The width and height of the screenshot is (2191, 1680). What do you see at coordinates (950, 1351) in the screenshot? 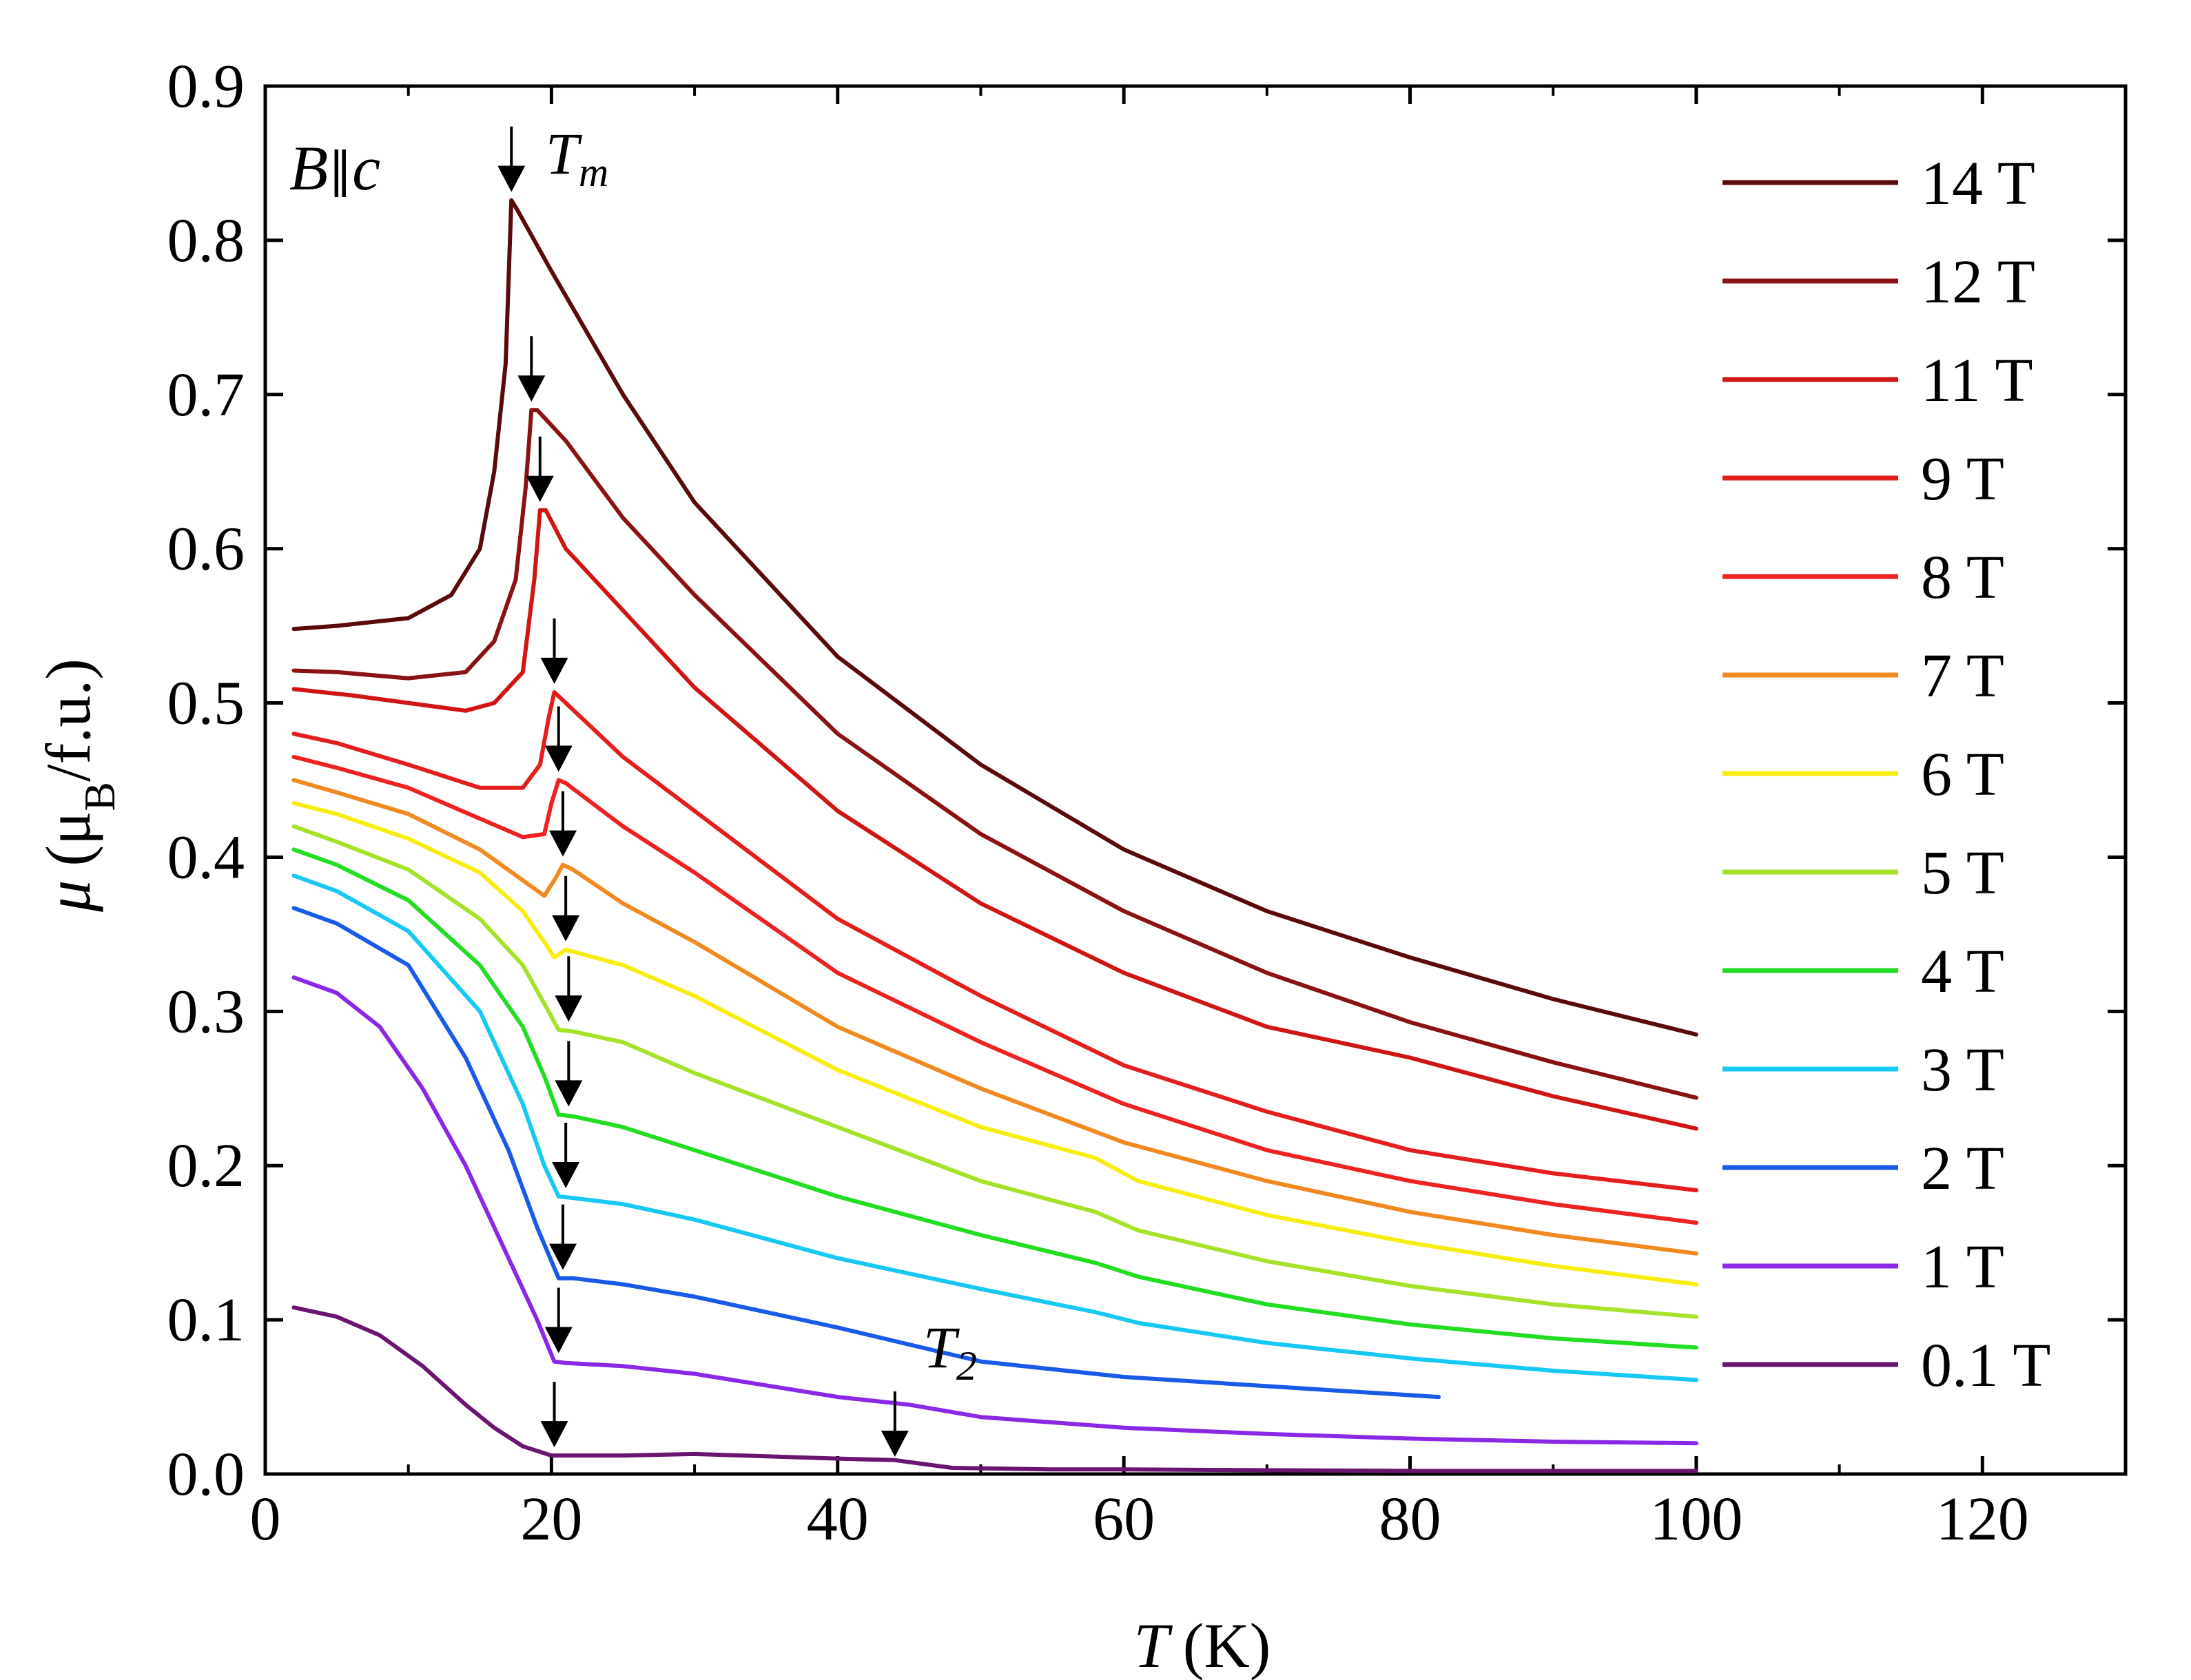
I see `t2-label: T2` at bounding box center [950, 1351].